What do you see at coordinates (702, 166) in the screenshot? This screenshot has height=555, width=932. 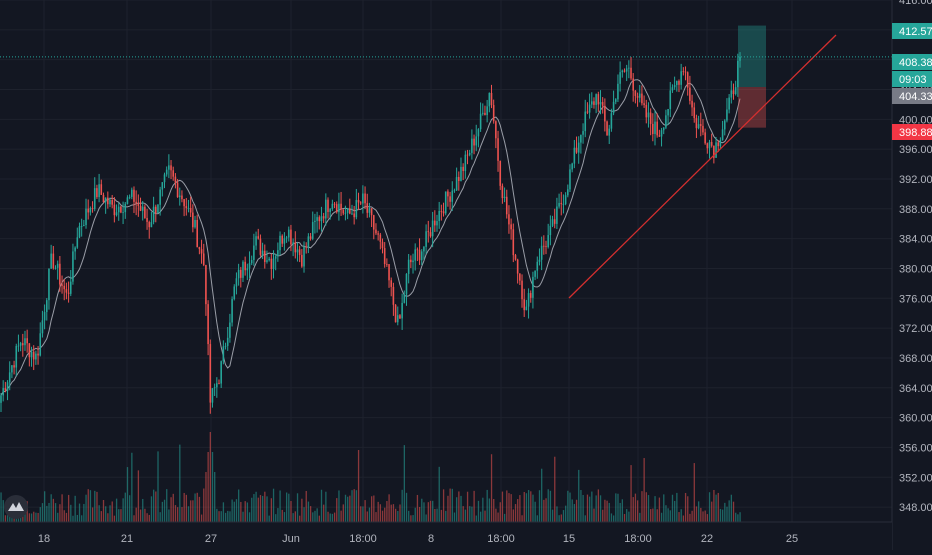 I see `trend-line` at bounding box center [702, 166].